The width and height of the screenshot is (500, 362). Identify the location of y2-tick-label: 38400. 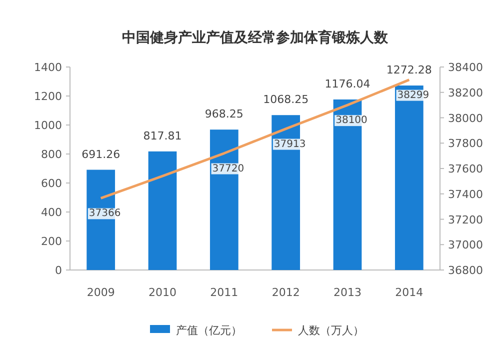
(465, 67).